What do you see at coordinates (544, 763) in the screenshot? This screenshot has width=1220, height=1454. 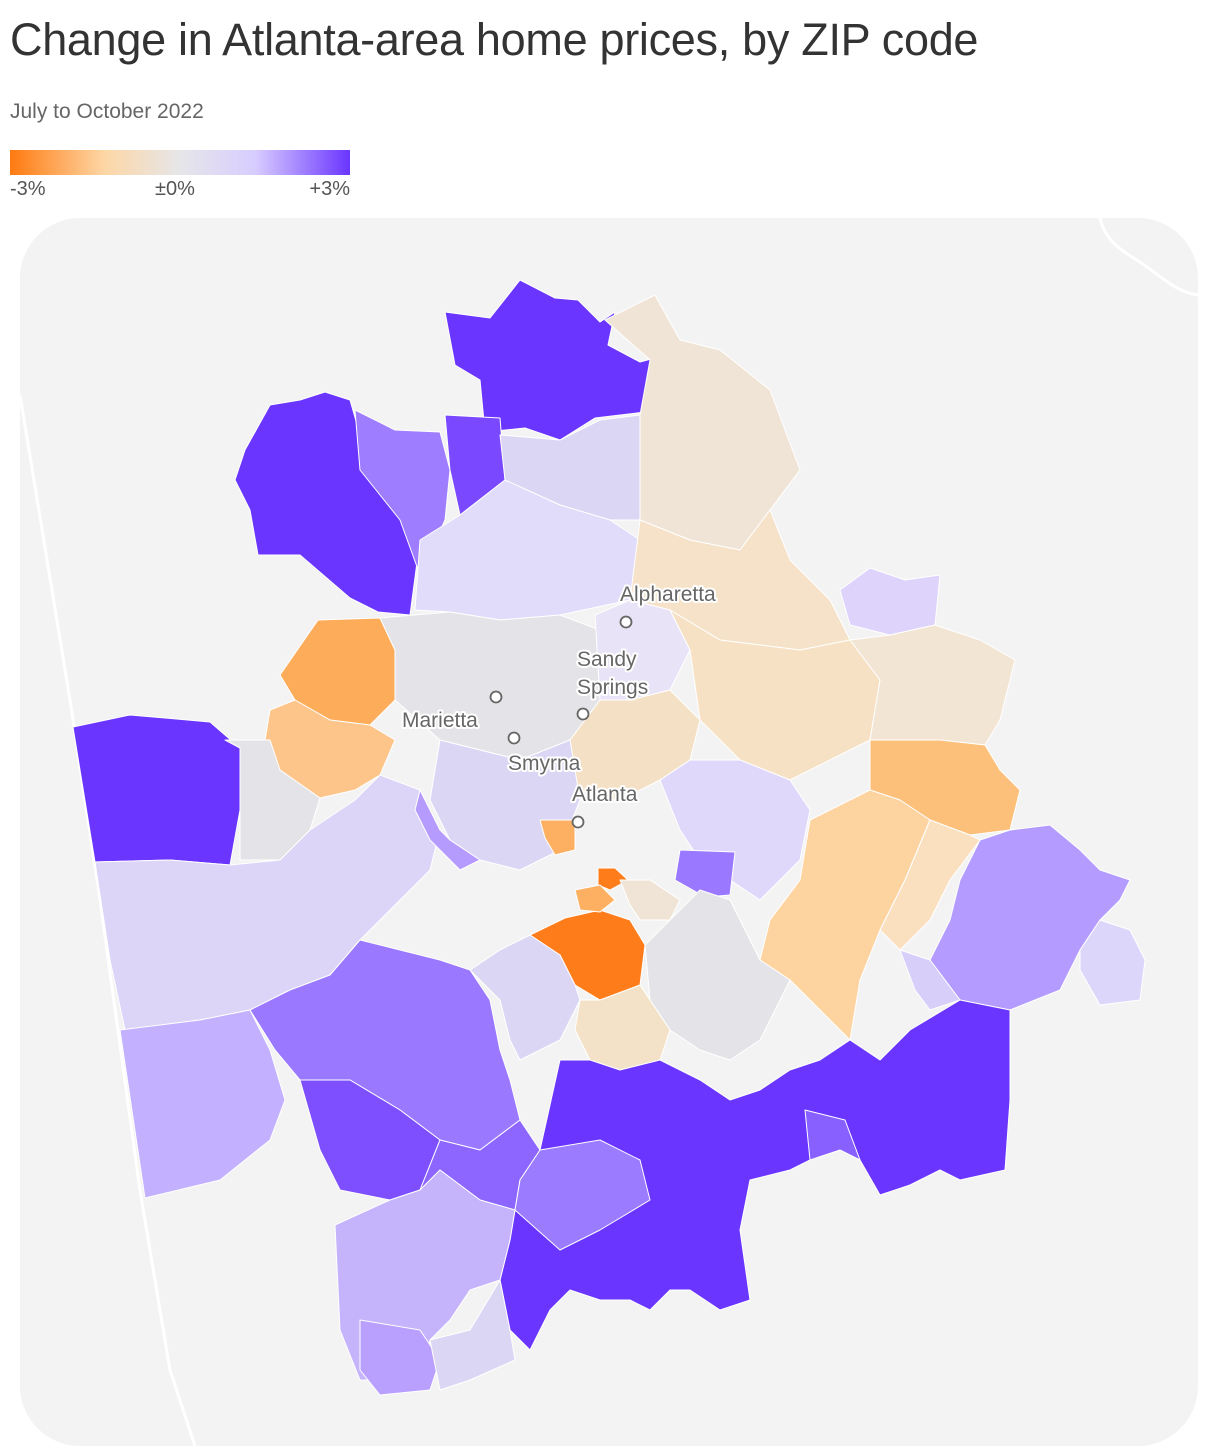 I see `city-label-smyrna: Smyrna` at bounding box center [544, 763].